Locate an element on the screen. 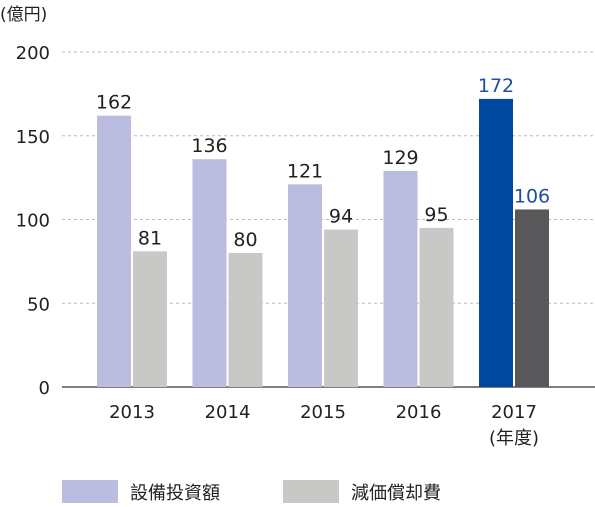 This screenshot has width=595, height=507. data-label: 94 is located at coordinates (341, 217).